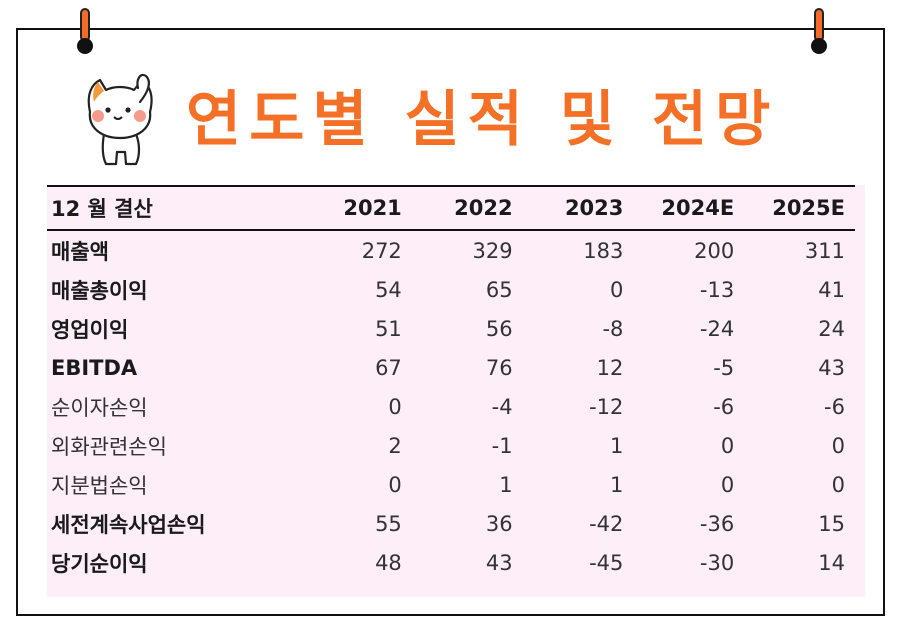 This screenshot has height=639, width=905. Describe the element at coordinates (128, 524) in the screenshot. I see `row-label: 세전계속사업손익` at that location.